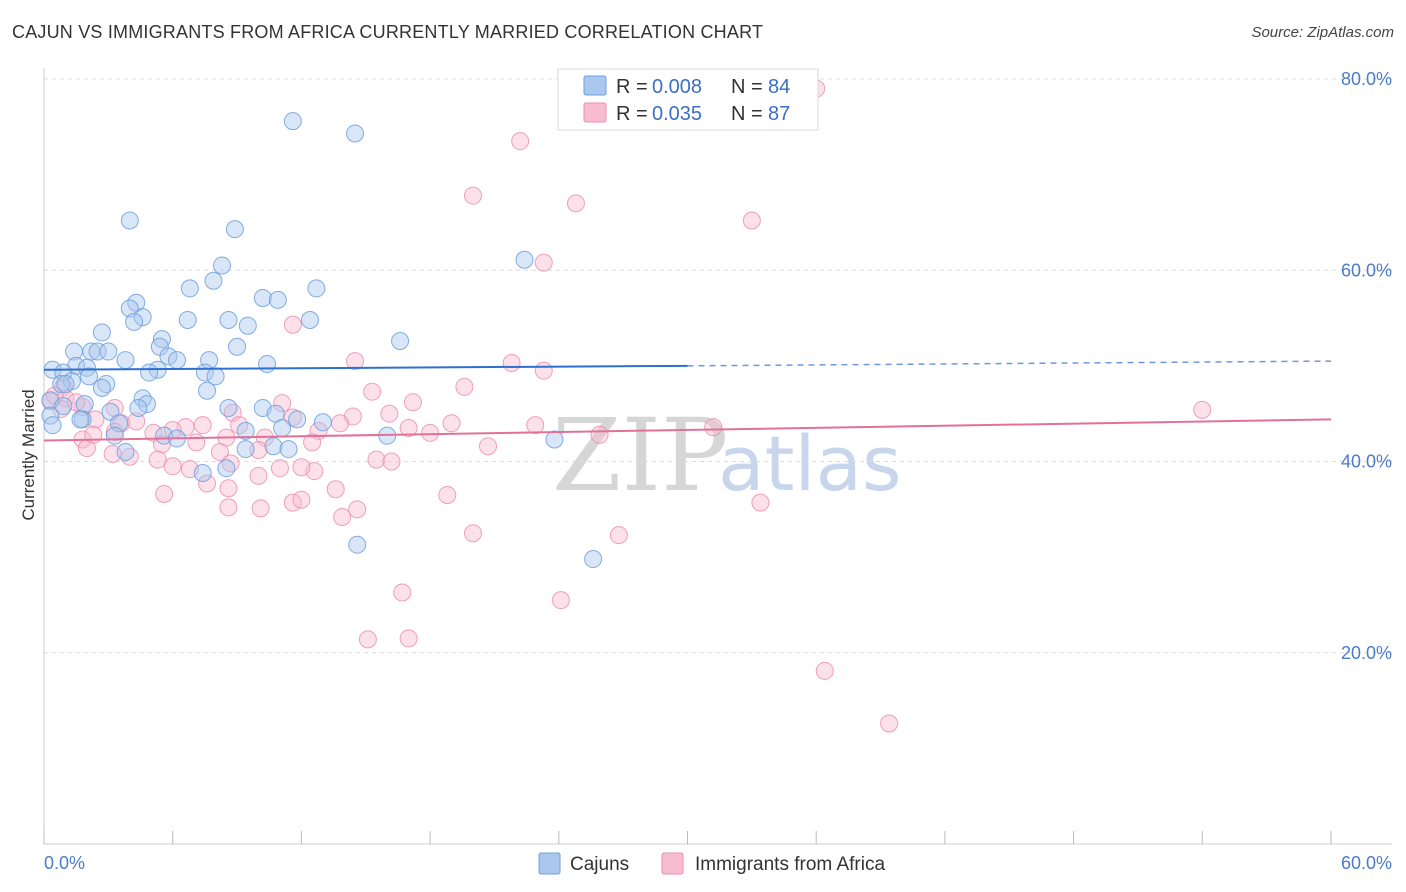 This screenshot has height=892, width=1406. I want to click on watermark: ZIP atlas, so click(727, 455).